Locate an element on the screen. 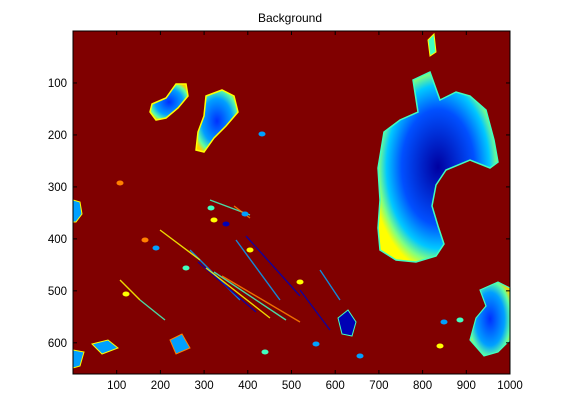  x-tick-label: 100 is located at coordinates (116, 386).